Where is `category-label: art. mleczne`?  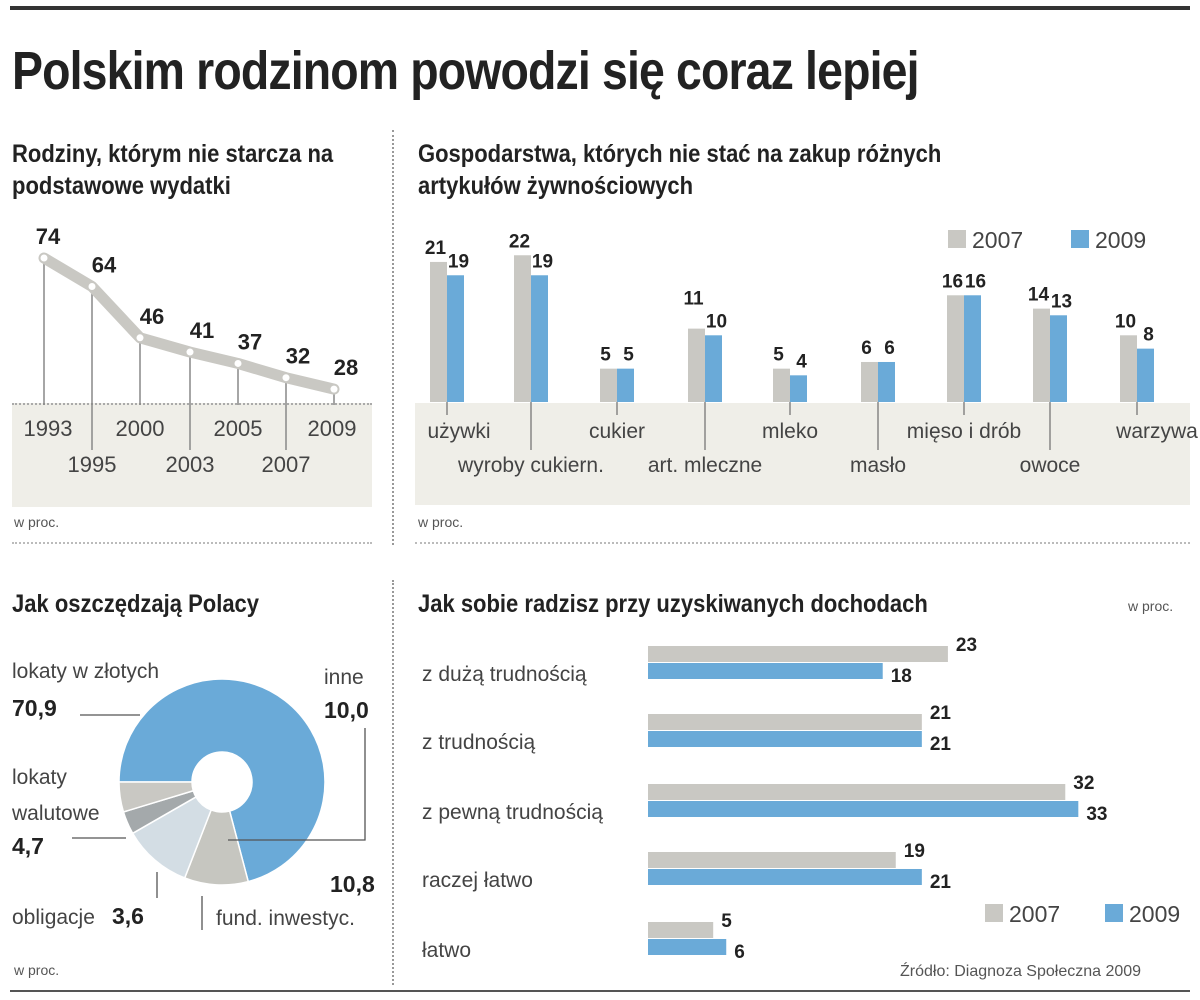
category-label: art. mleczne is located at coordinates (705, 465).